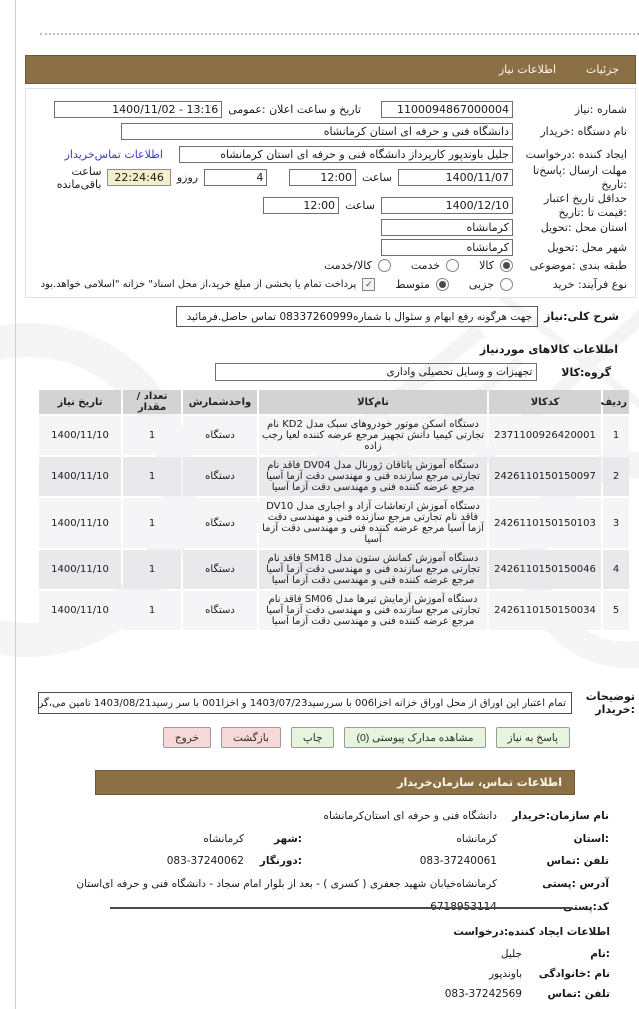 This screenshot has height=1009, width=639. Describe the element at coordinates (545, 610) in the screenshot. I see `cell-code: 2426110150150034` at that location.